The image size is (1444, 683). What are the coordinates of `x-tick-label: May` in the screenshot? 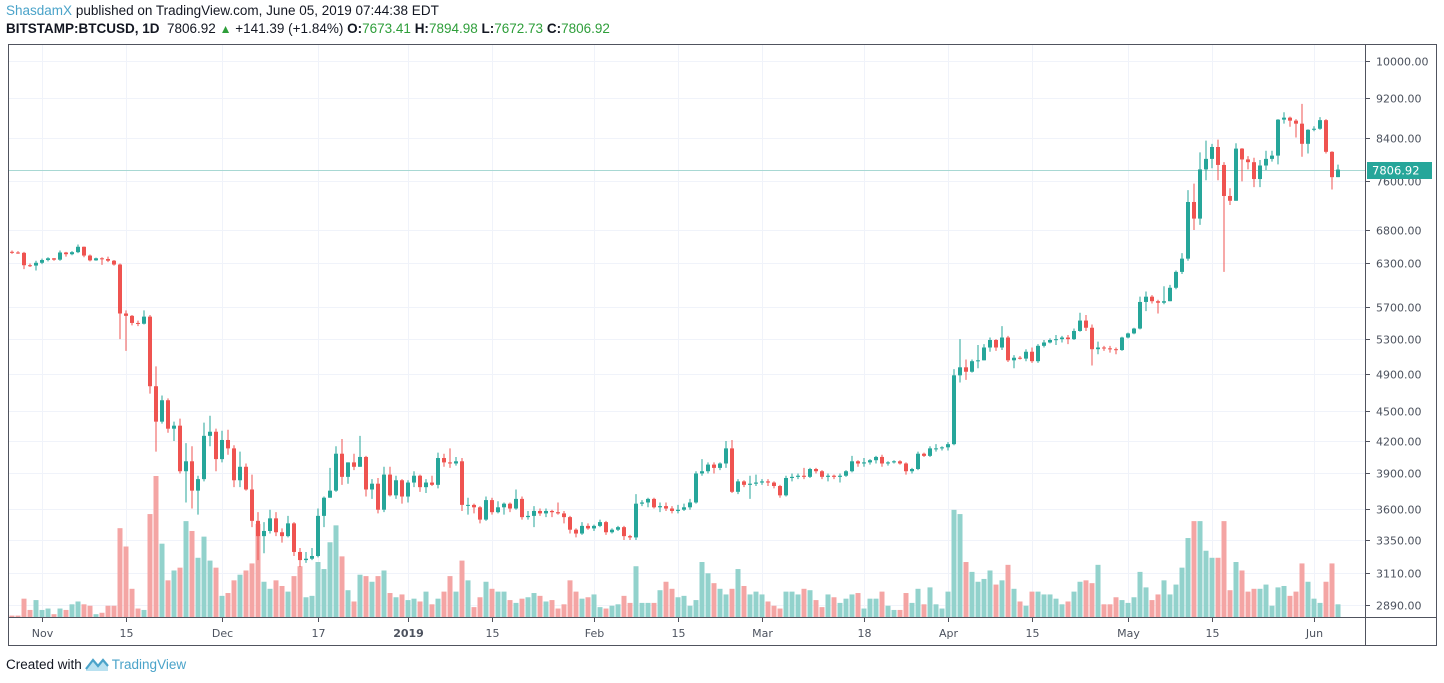 It's located at (1128, 633).